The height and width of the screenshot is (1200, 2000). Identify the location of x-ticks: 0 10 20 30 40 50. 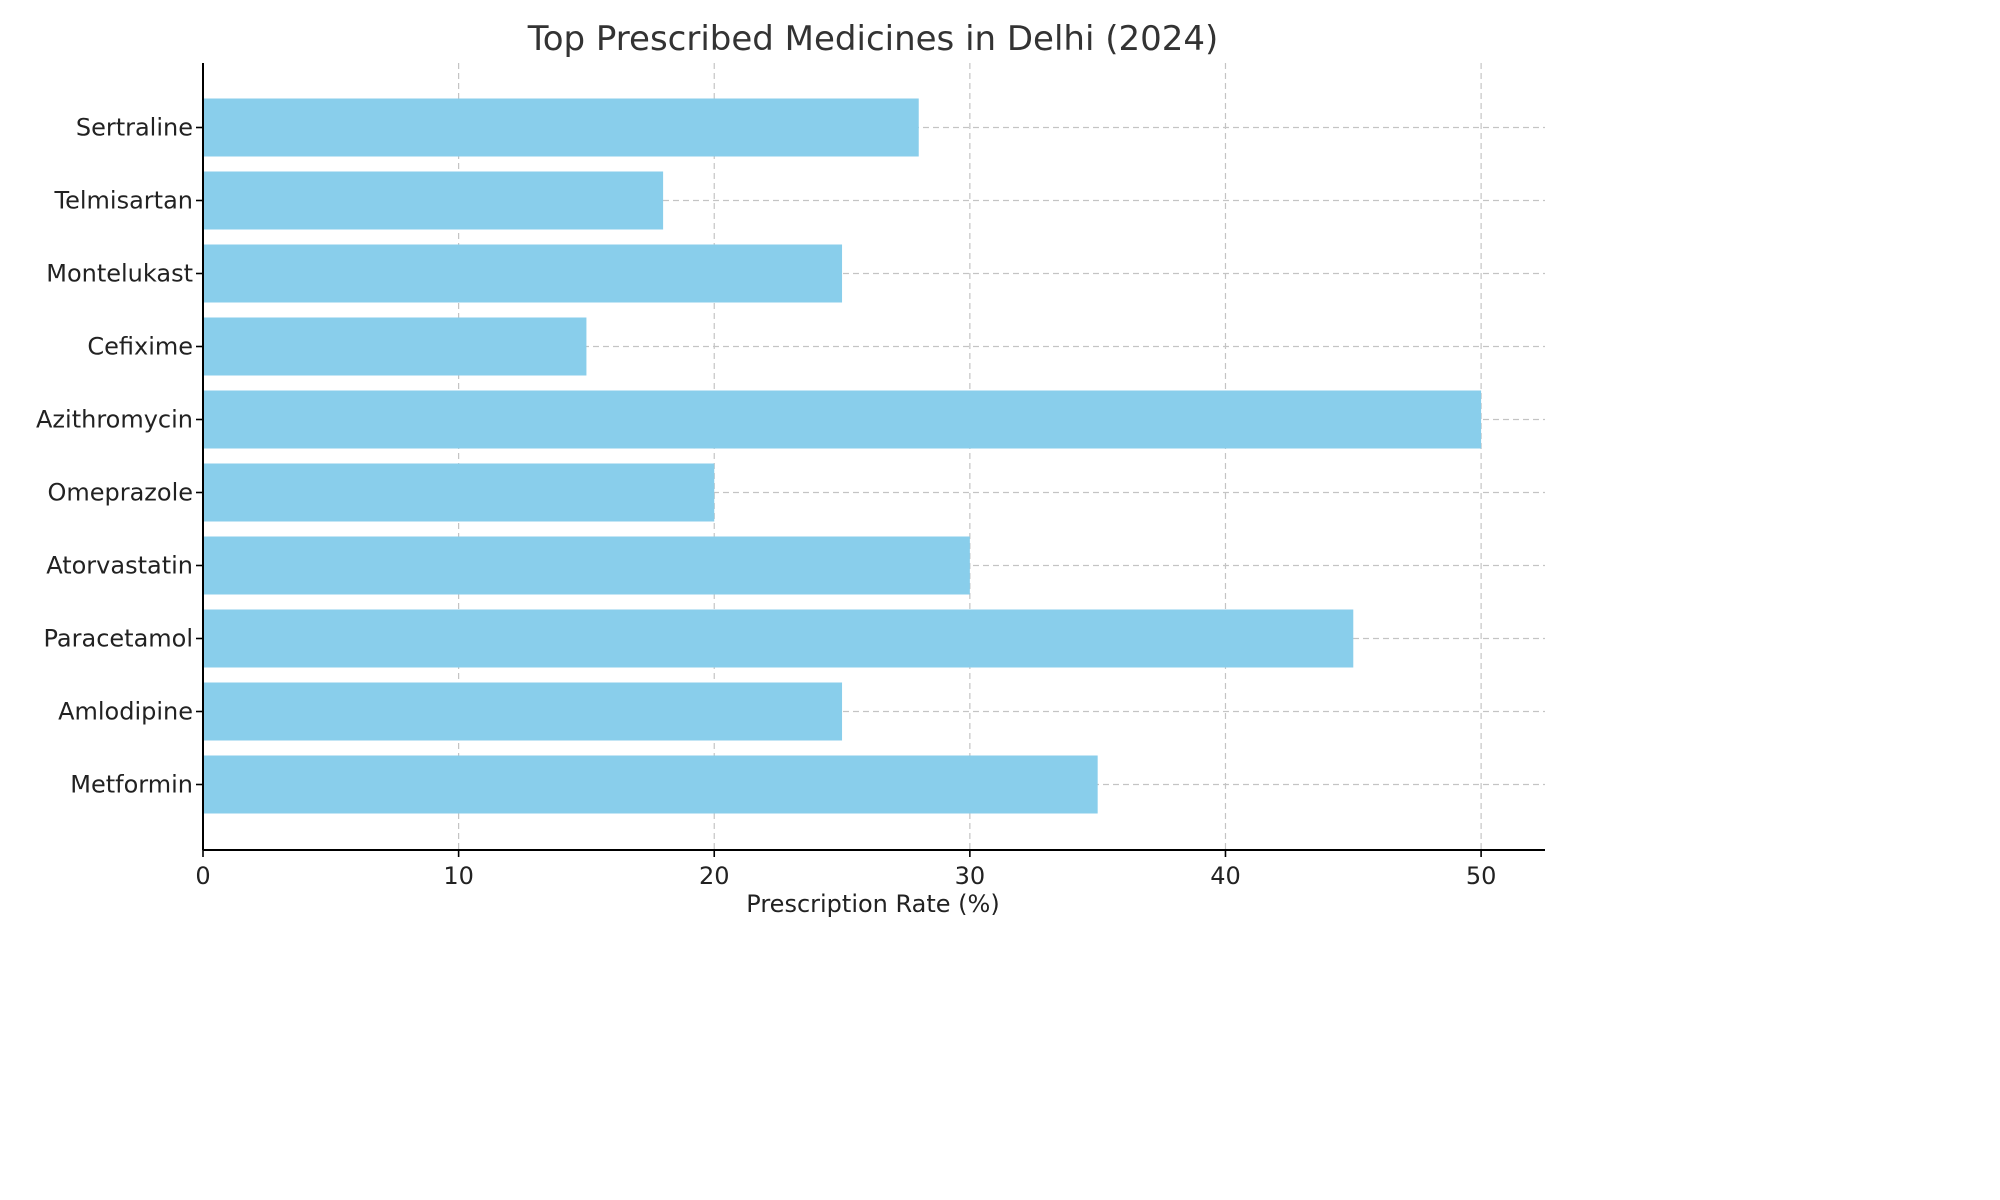
(845, 870).